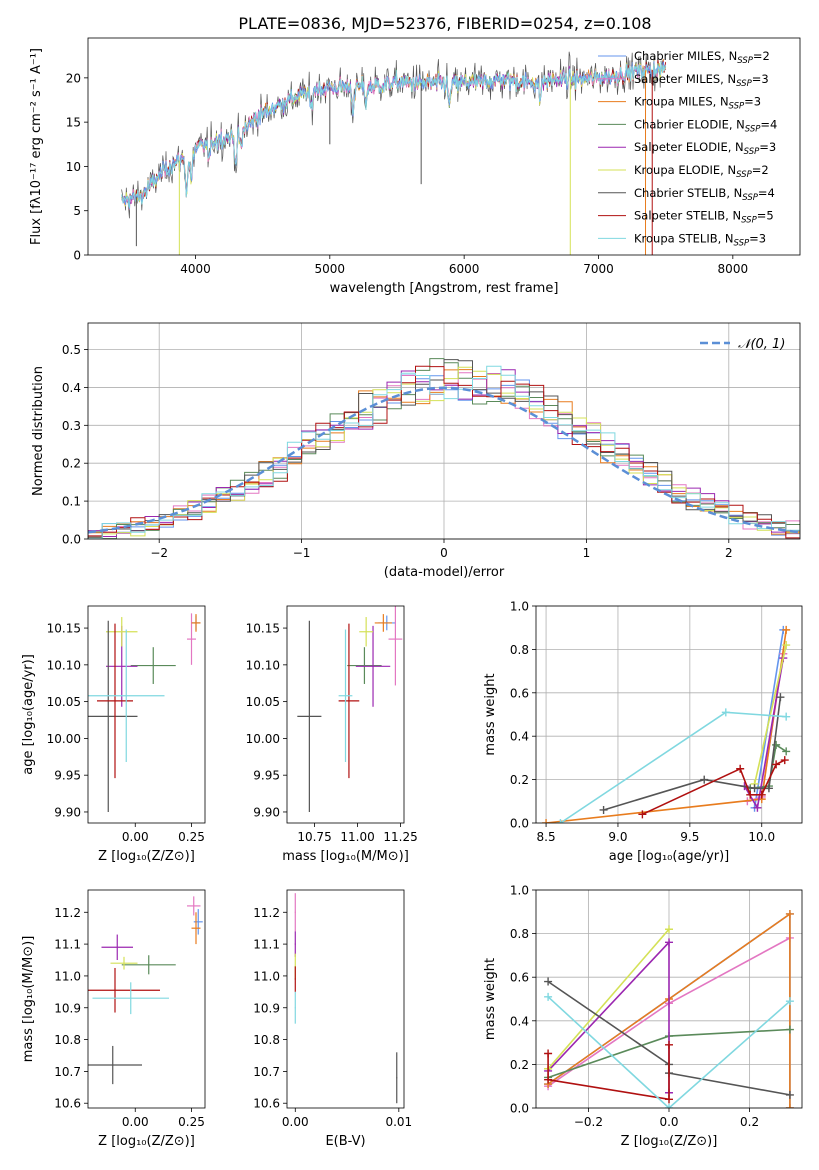 The width and height of the screenshot is (819, 1170). What do you see at coordinates (38, 431) in the screenshot?
I see `y-axis-label: Normed distribution` at bounding box center [38, 431].